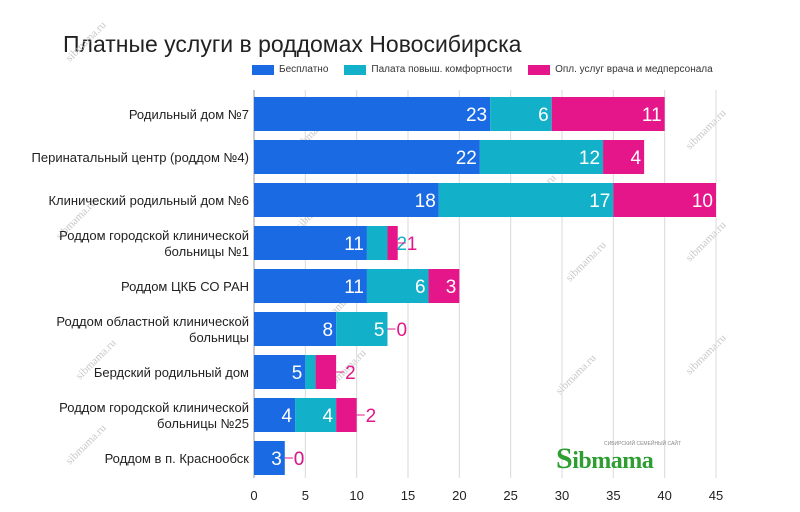  Describe the element at coordinates (664, 495) in the screenshot. I see `x-tick-label: 40` at that location.